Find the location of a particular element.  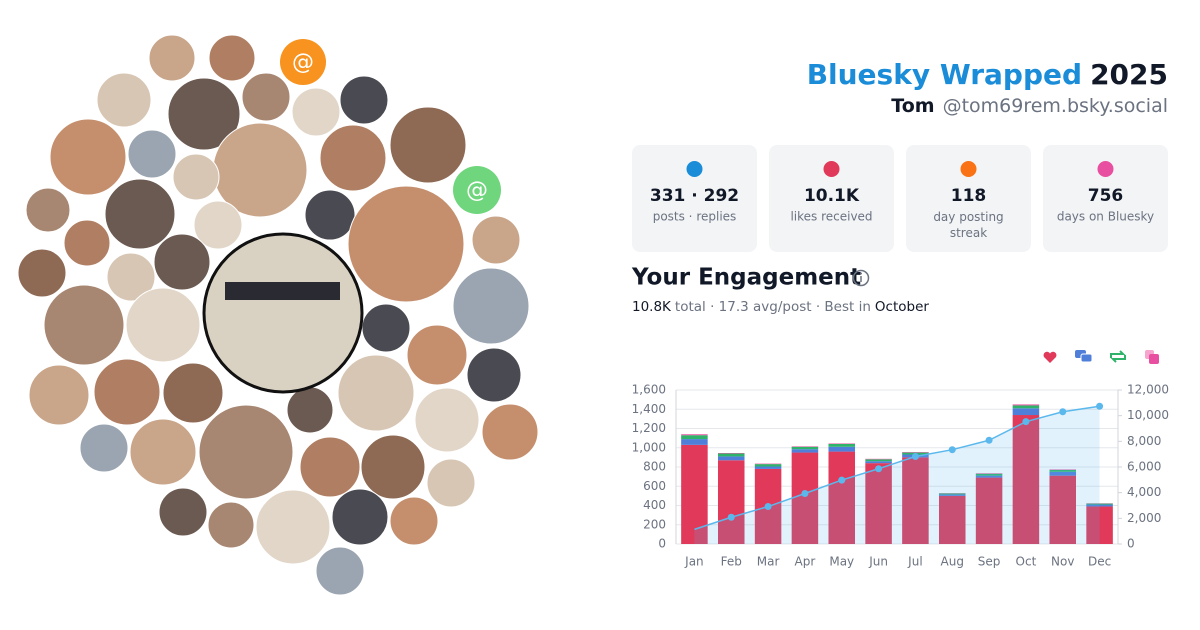

stat-label-line: streak is located at coordinates (968, 233).